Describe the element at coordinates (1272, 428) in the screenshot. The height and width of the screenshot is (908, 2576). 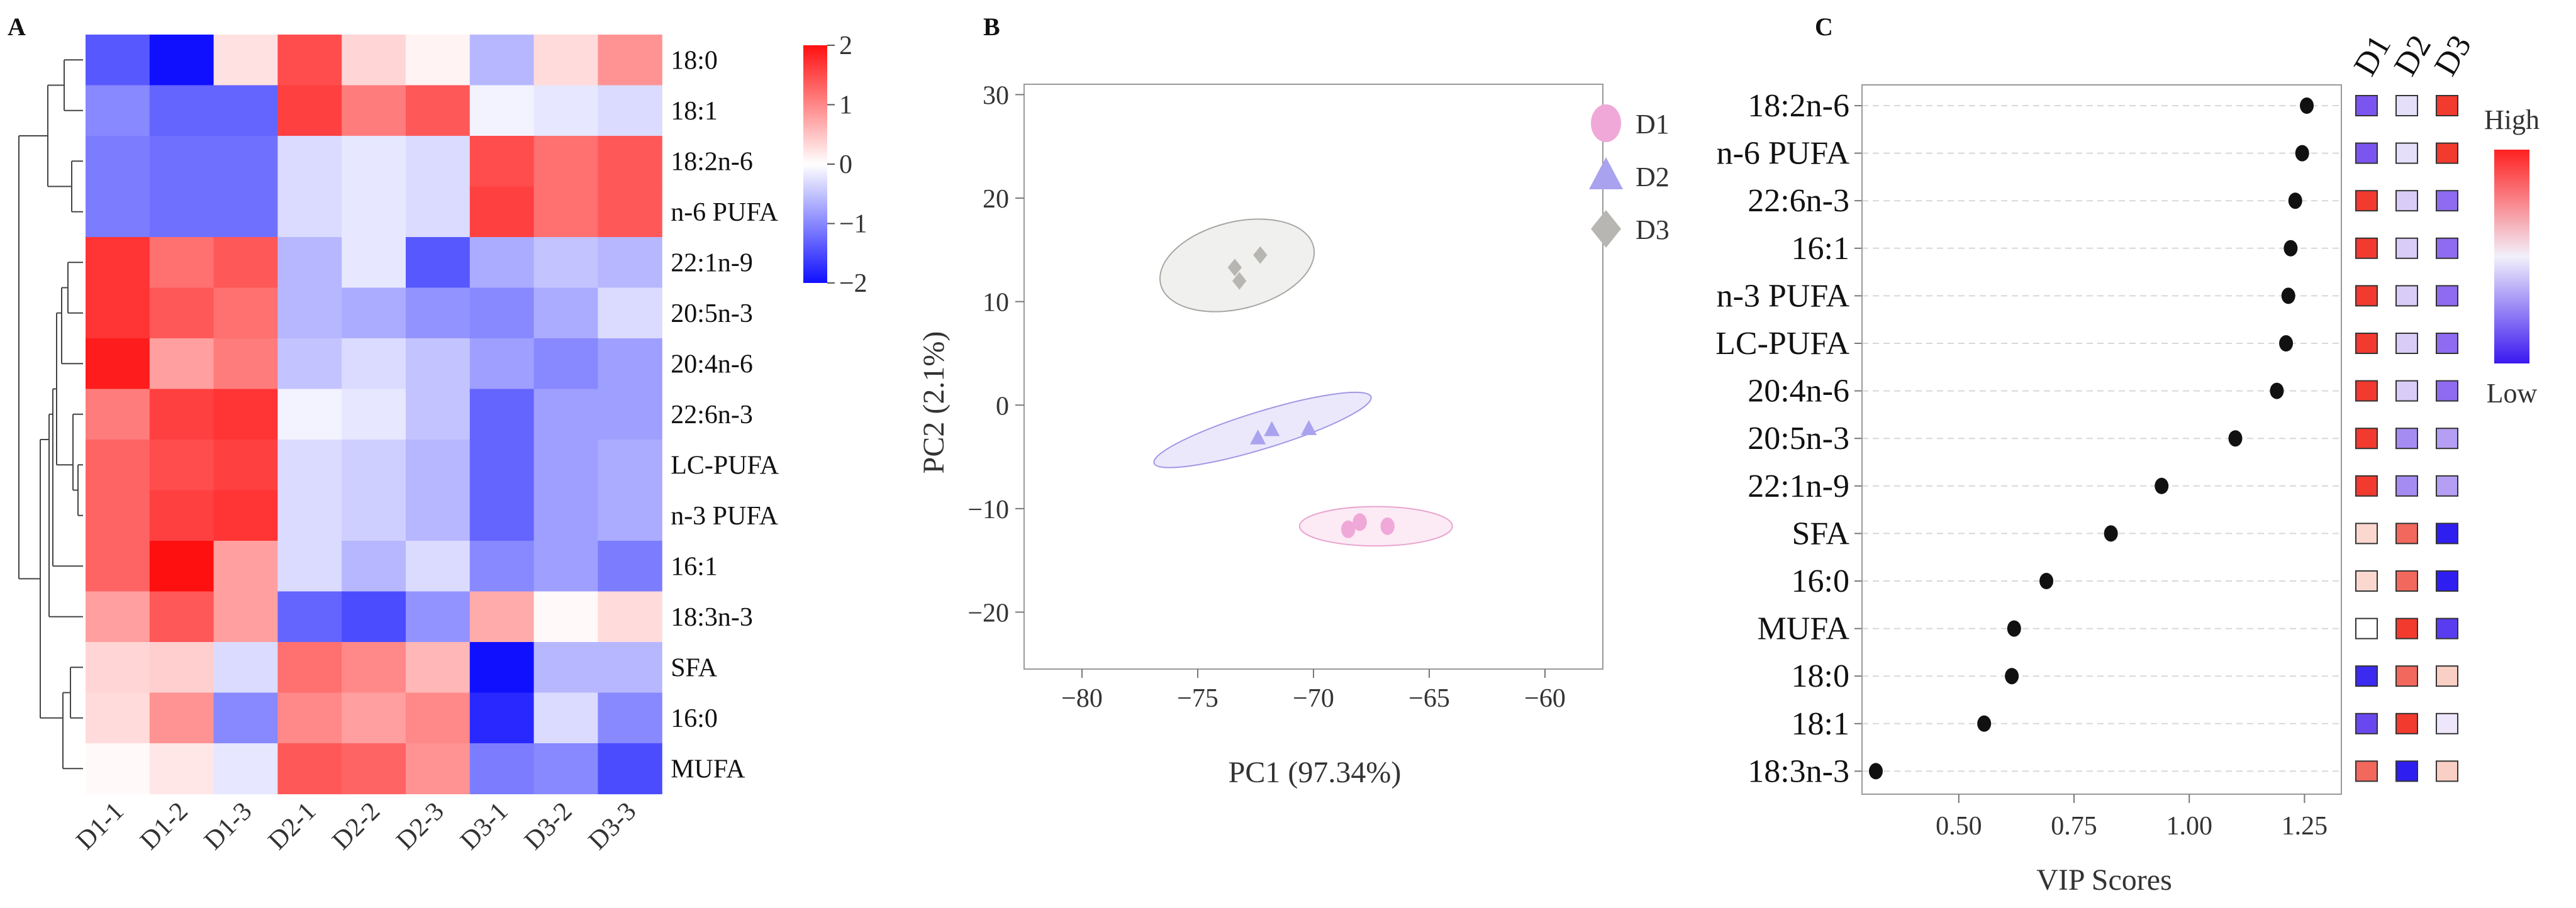
I see `pca-point-d2` at that location.